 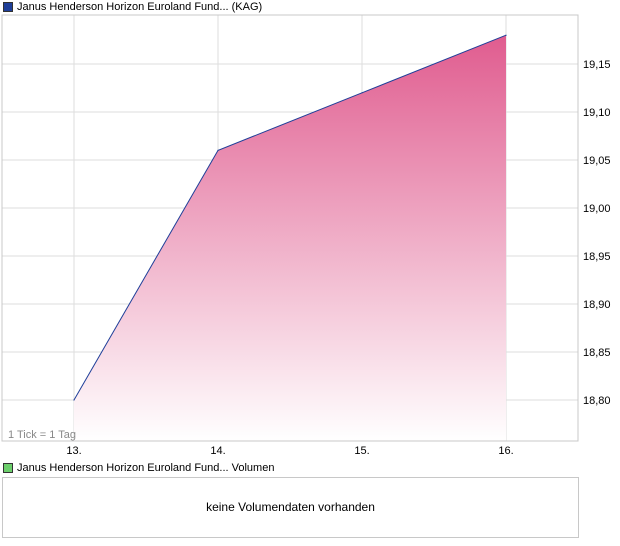 What do you see at coordinates (597, 257) in the screenshot?
I see `y-tick-label: 18,95` at bounding box center [597, 257].